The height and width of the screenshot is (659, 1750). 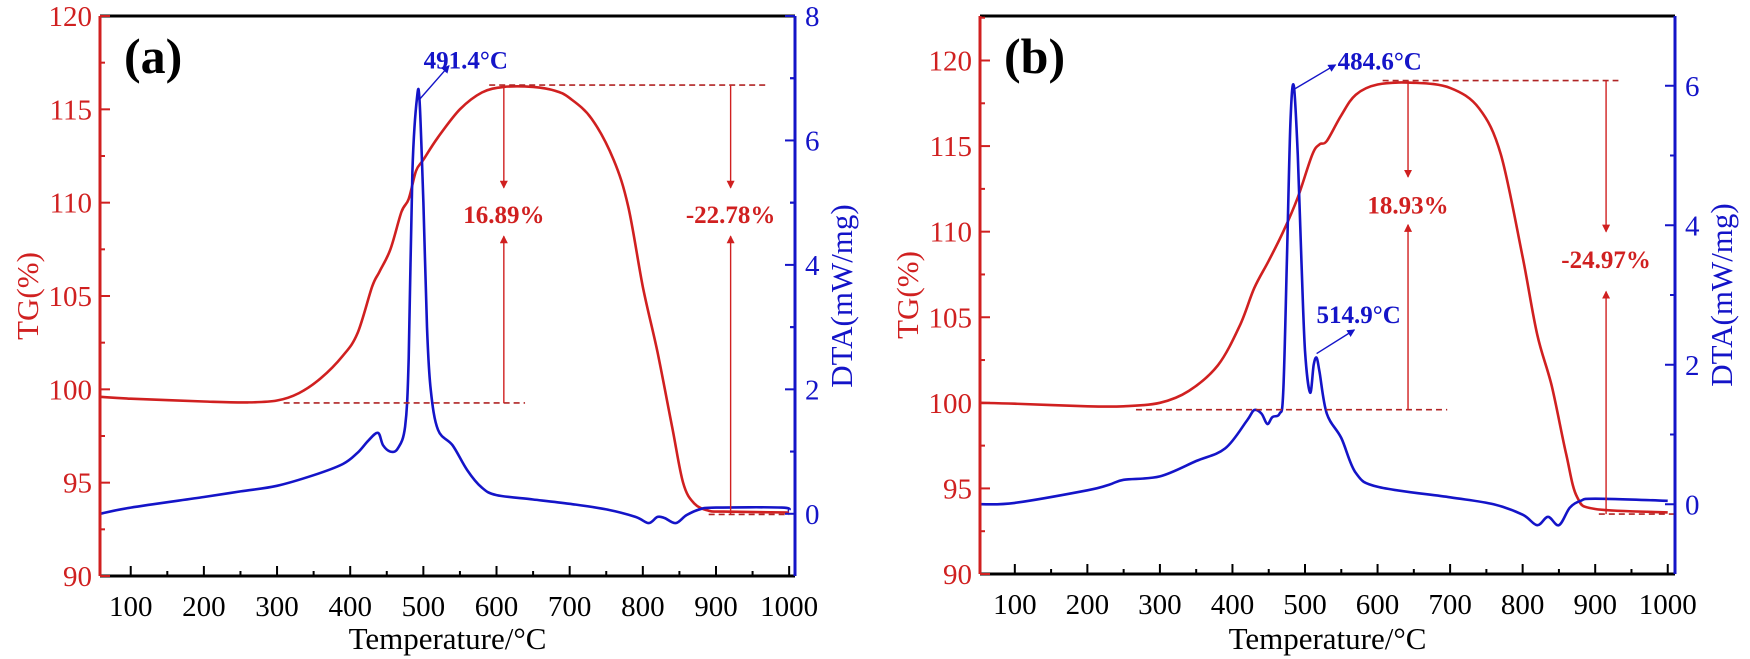 I want to click on peak-temperature-label: 491.4°C, so click(x=466, y=61).